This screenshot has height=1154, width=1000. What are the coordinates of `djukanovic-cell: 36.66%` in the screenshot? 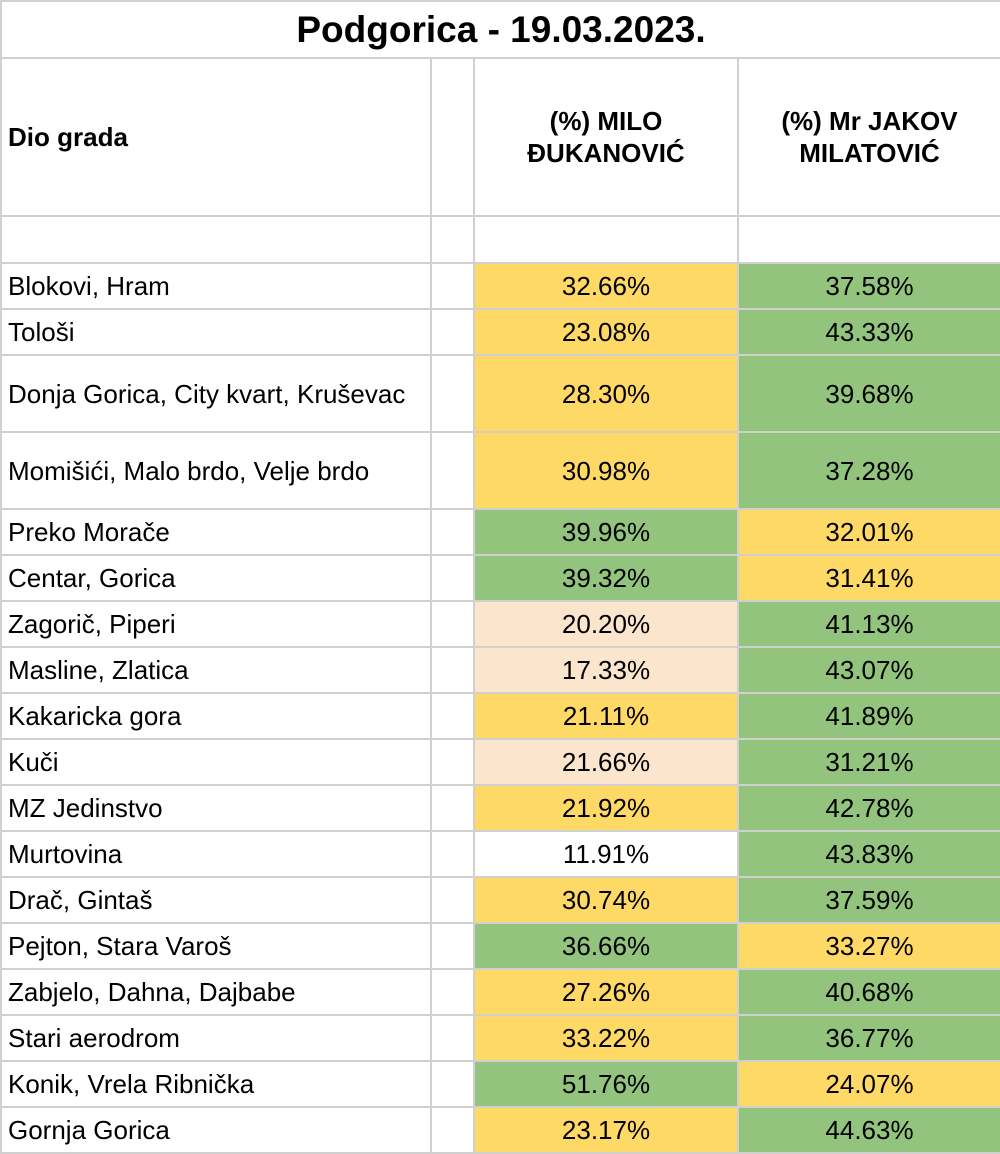 It's located at (606, 946).